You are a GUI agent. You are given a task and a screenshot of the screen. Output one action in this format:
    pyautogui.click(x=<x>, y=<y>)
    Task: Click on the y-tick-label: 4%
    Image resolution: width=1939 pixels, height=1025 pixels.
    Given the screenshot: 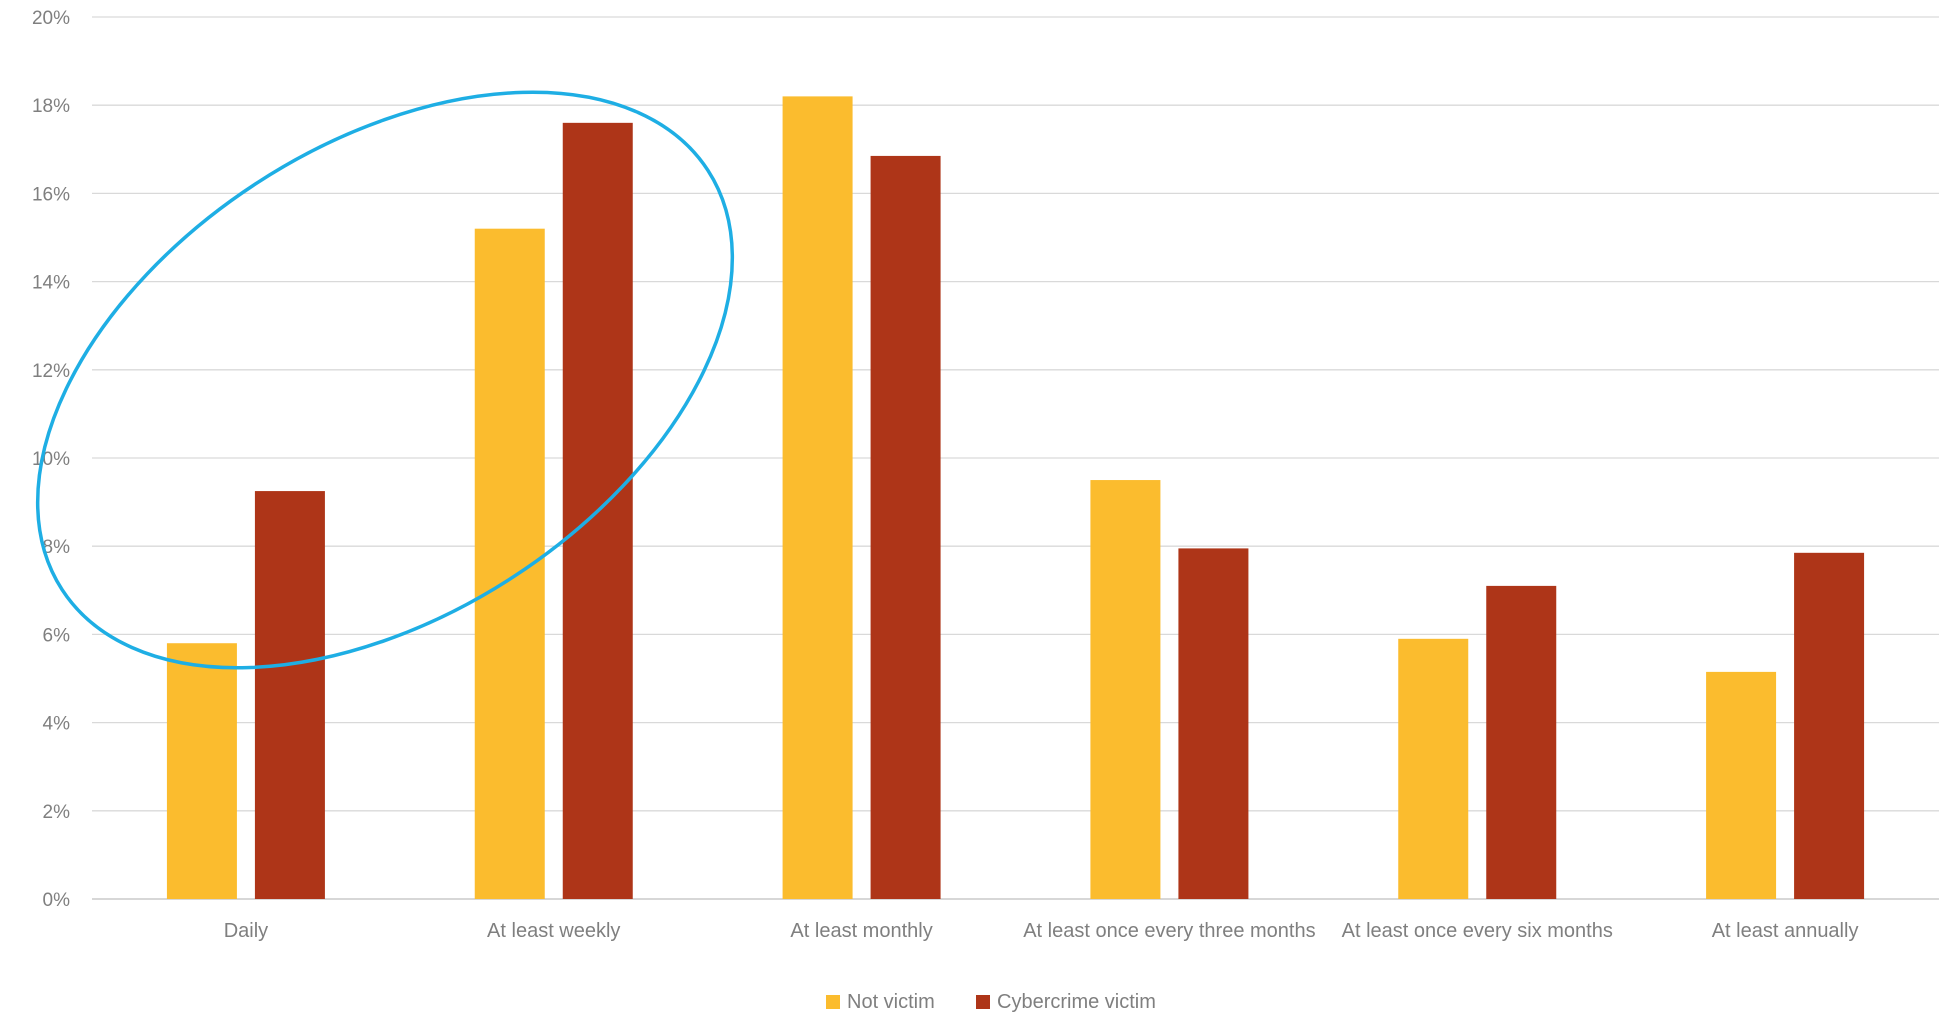 What is the action you would take?
    pyautogui.click(x=57, y=724)
    